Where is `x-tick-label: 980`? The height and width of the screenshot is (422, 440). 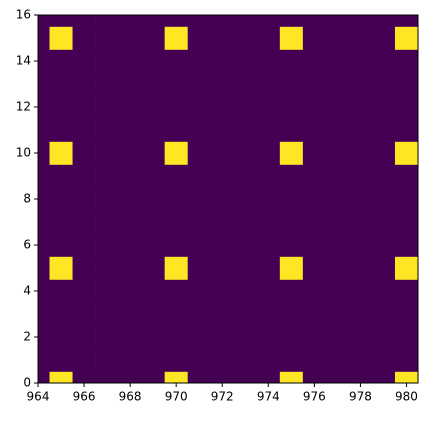 x-tick-label: 980 is located at coordinates (406, 397).